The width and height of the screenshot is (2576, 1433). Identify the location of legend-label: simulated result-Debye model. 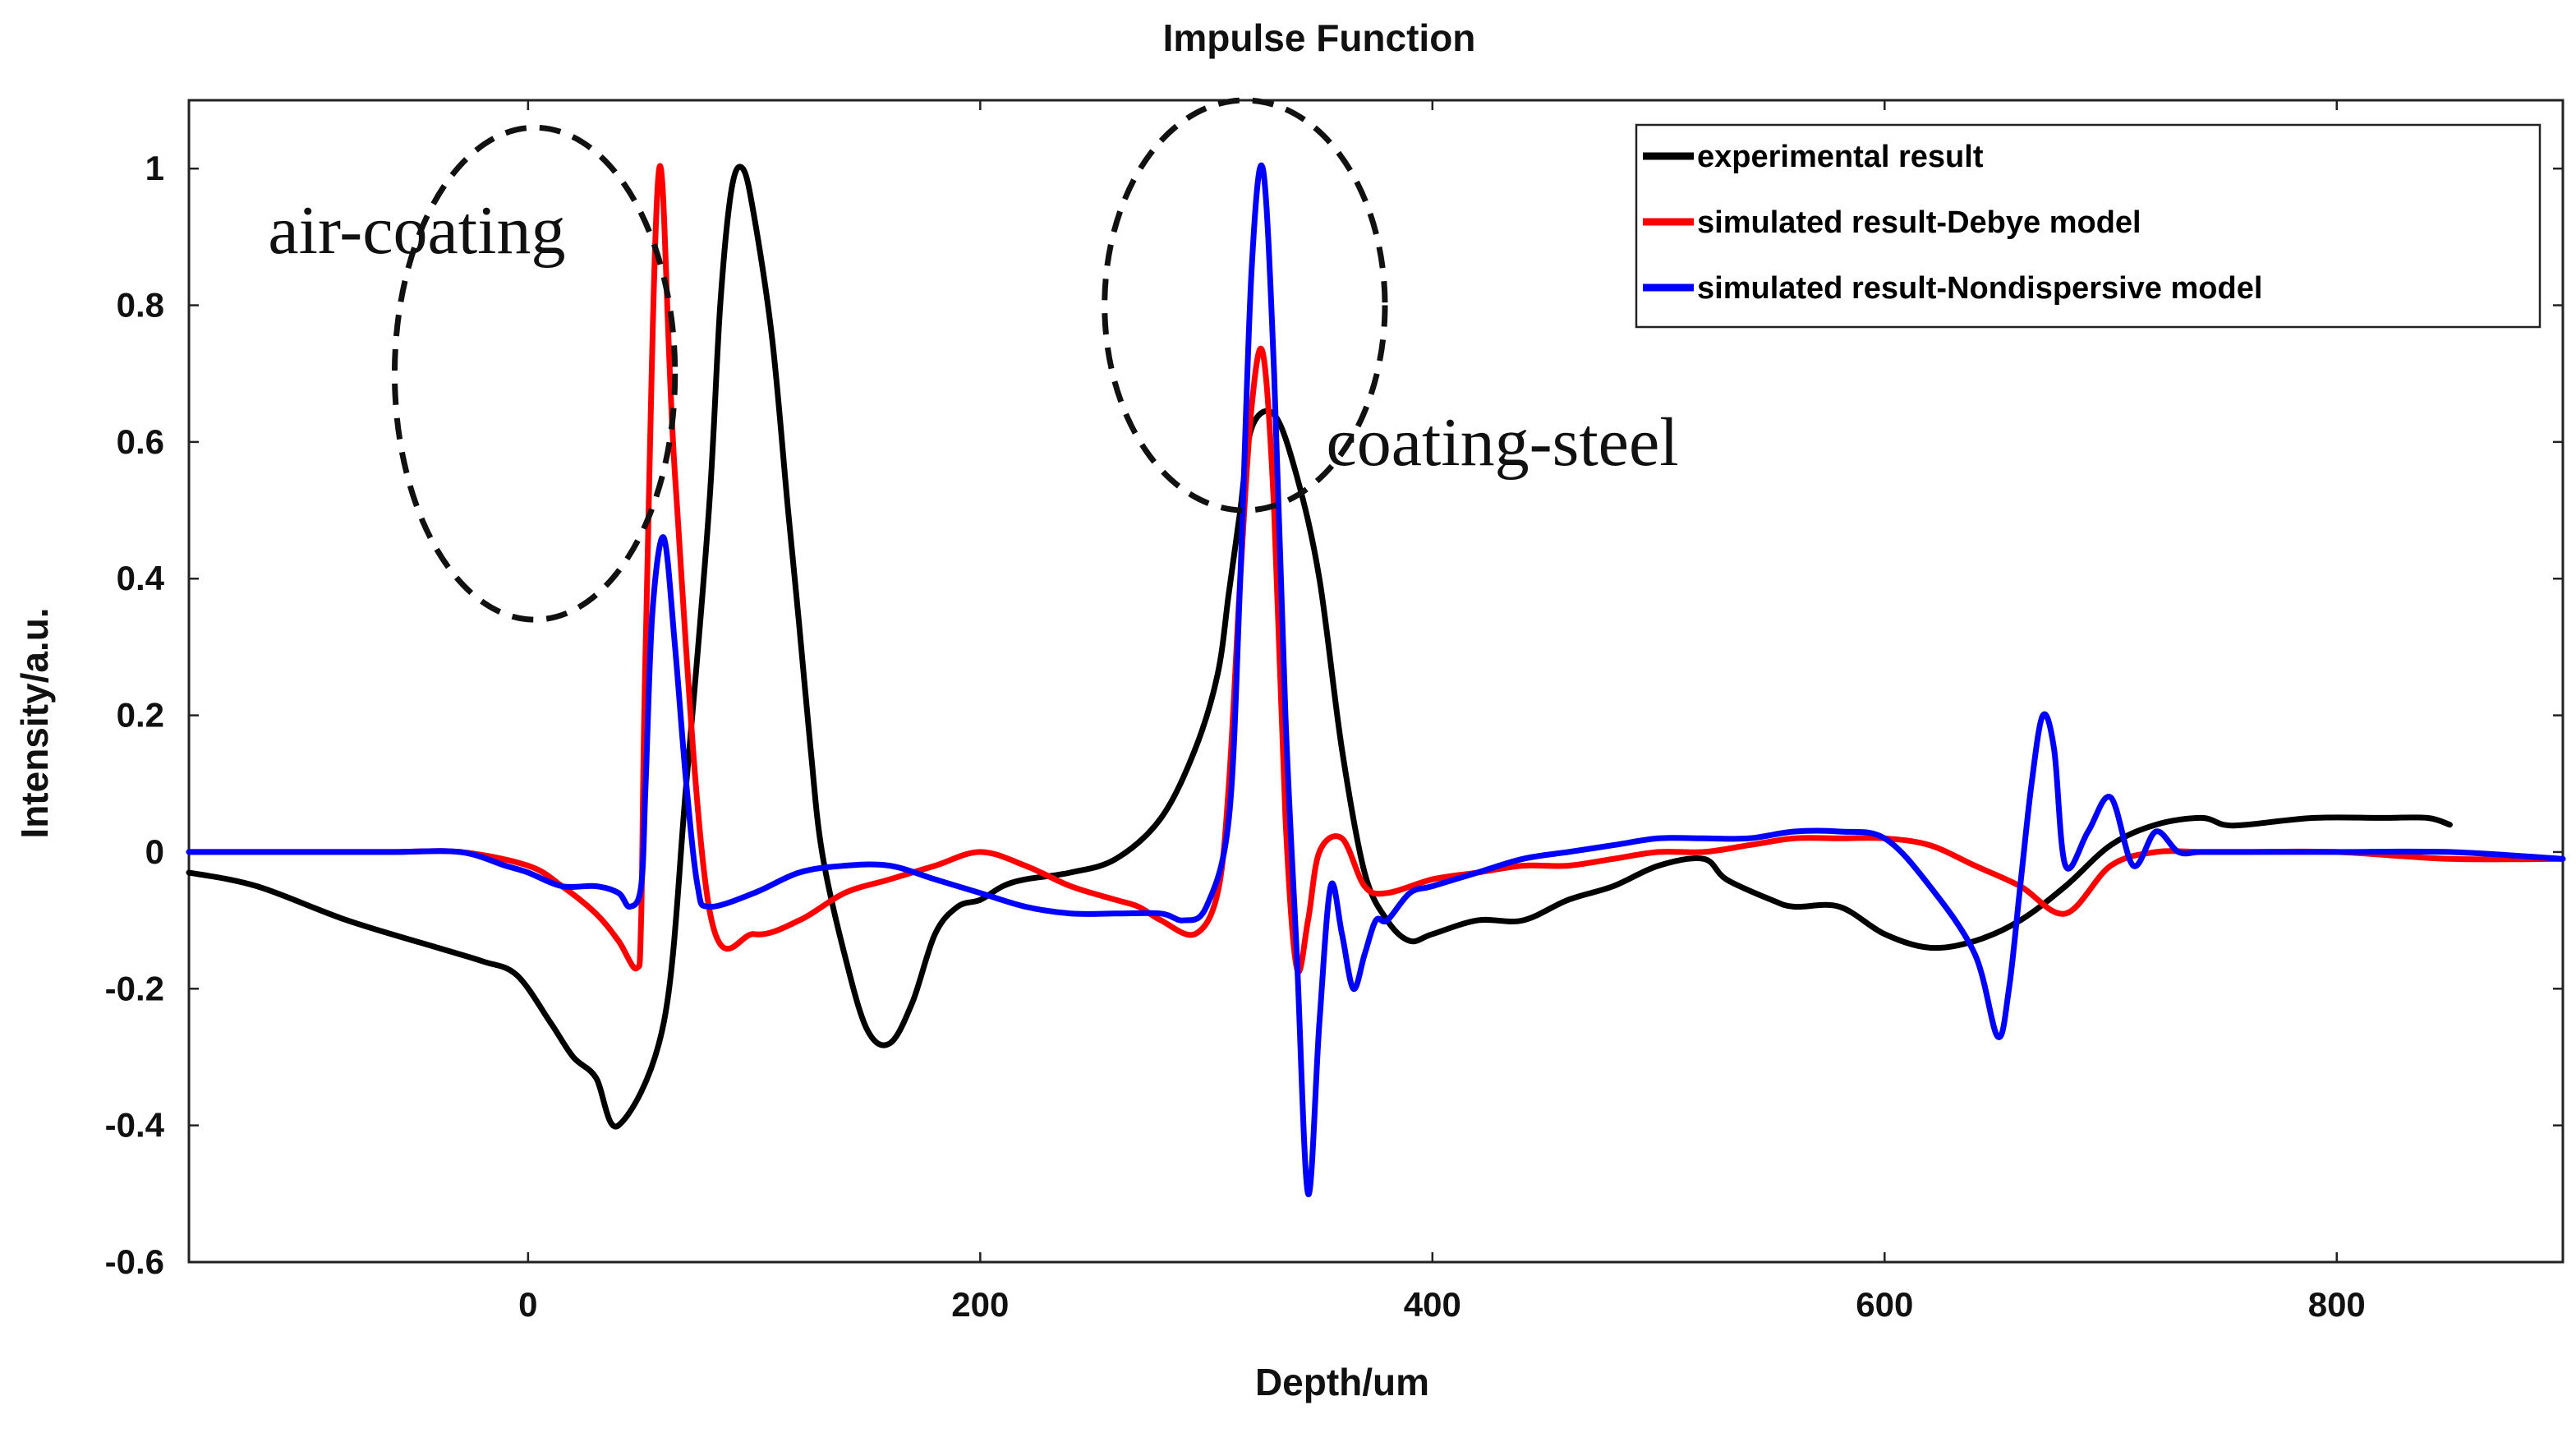
(1919, 222).